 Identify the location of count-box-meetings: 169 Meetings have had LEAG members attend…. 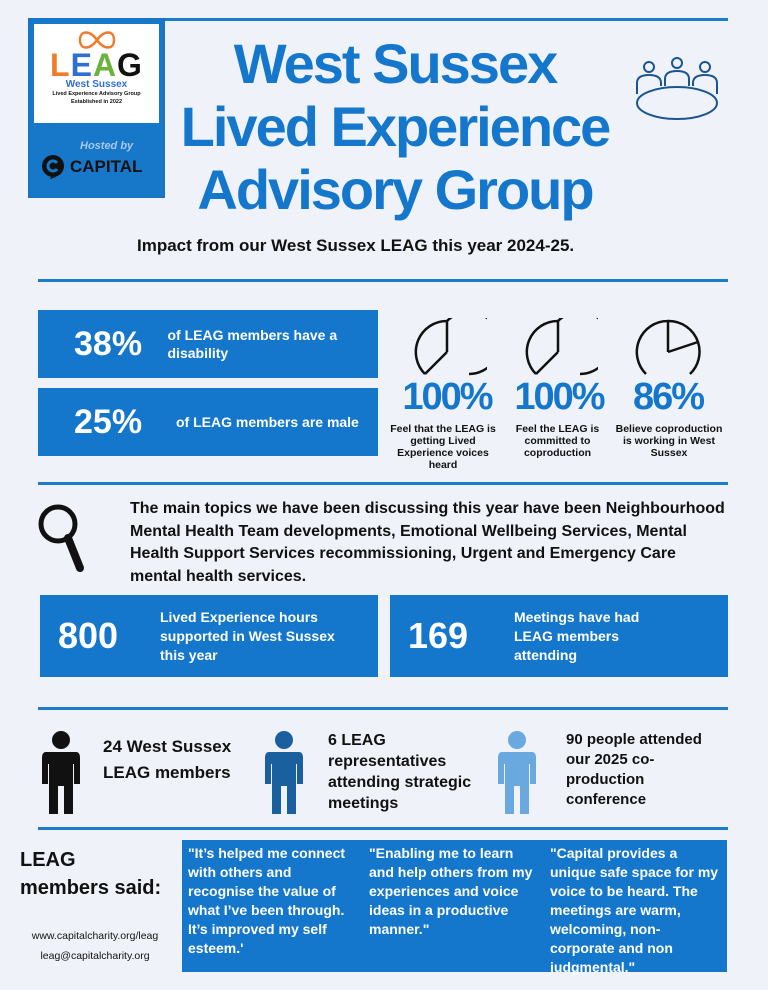
(559, 636).